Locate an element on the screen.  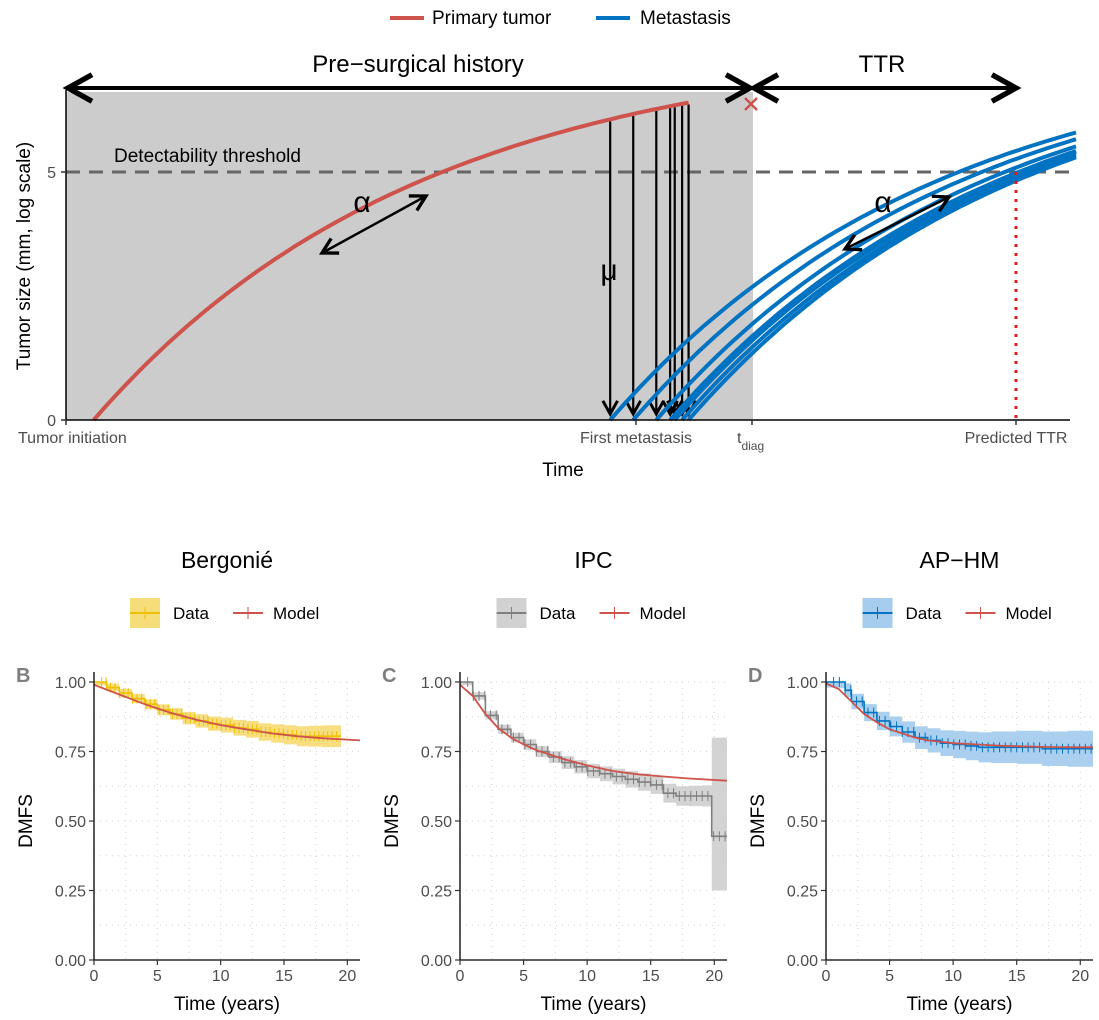
xtick-label-2-4: 20 is located at coordinates (1080, 976).